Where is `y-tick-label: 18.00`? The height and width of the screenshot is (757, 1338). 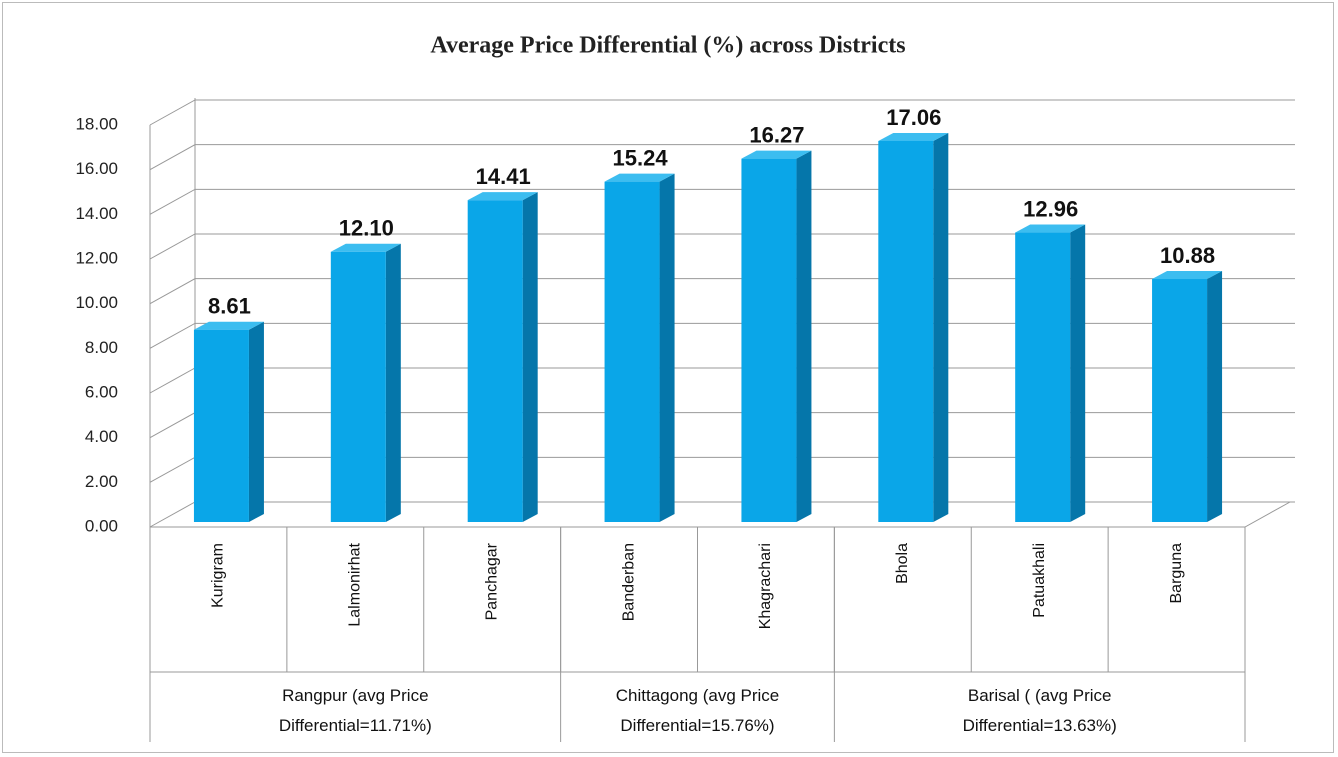
y-tick-label: 18.00 is located at coordinates (96, 123).